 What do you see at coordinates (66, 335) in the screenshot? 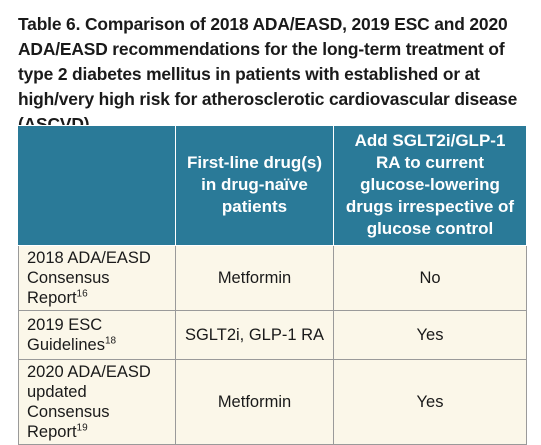
I see `row-label: 2019 ESC Guidelines` at bounding box center [66, 335].